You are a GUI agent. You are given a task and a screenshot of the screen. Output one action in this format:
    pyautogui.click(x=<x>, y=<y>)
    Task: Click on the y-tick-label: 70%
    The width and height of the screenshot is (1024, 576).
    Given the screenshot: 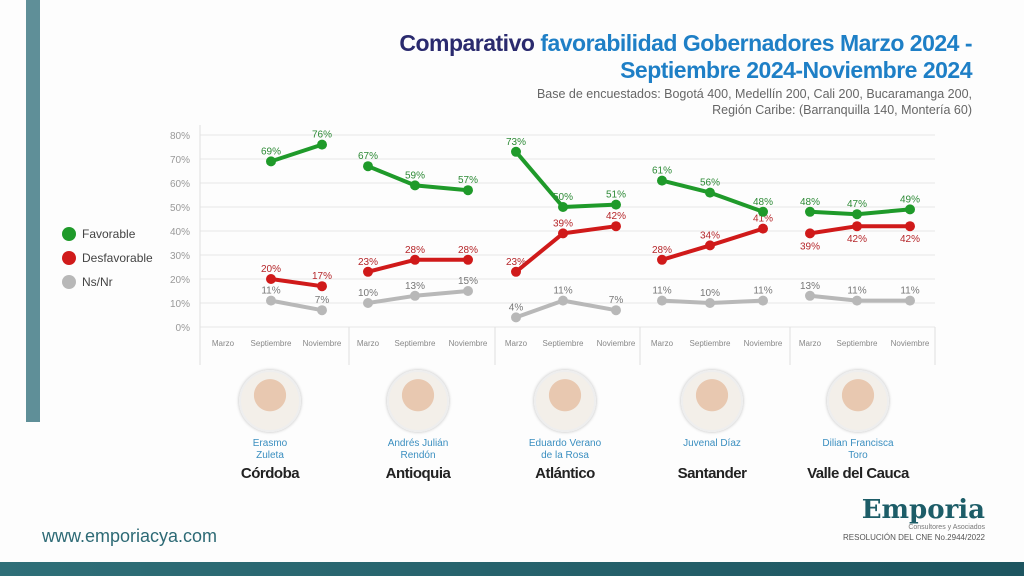 What is the action you would take?
    pyautogui.click(x=180, y=160)
    